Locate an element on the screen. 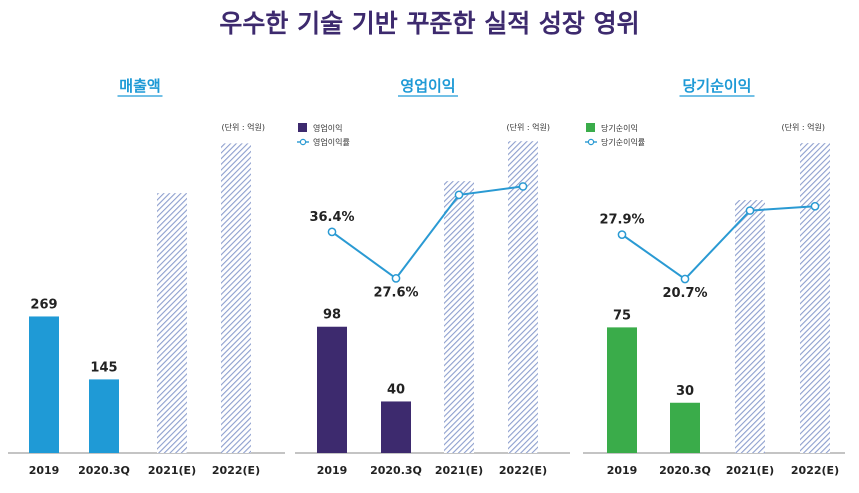 Image resolution: width=859 pixels, height=493 pixels. bar-value-label: 40 is located at coordinates (396, 389).